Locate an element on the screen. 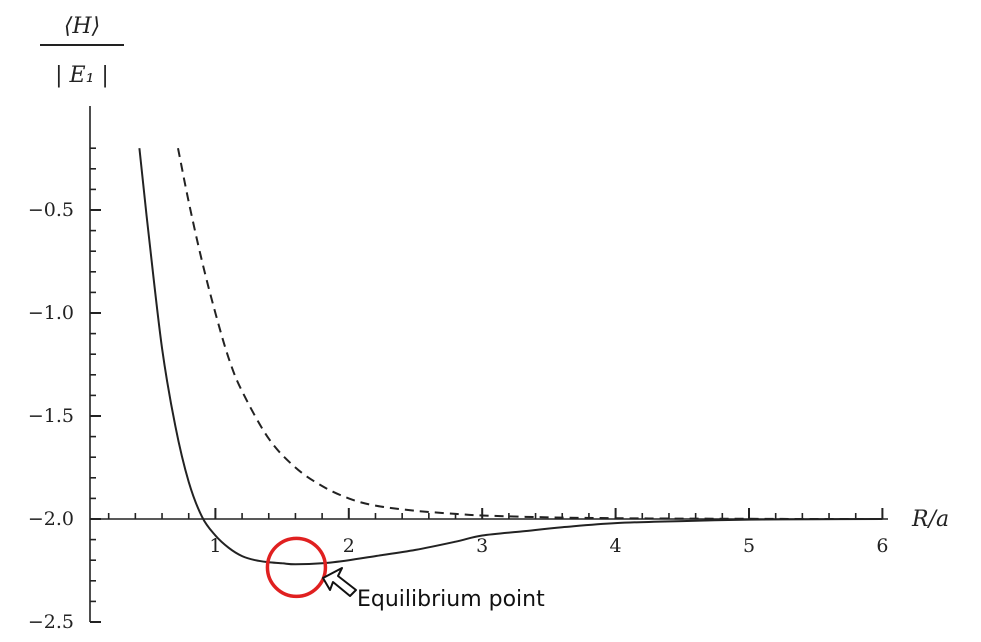  y-axis-label-denominator: | E₁ | is located at coordinates (82, 75).